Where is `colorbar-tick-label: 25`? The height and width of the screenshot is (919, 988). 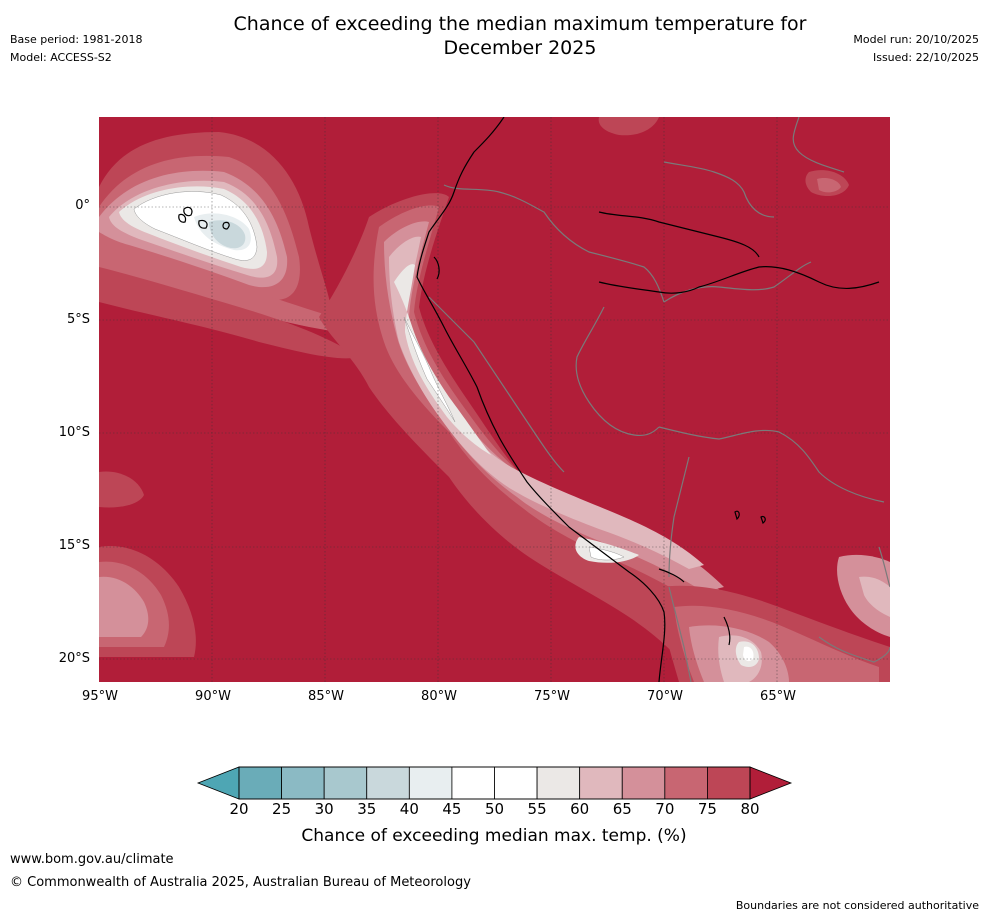
colorbar-tick-label: 25 is located at coordinates (282, 809).